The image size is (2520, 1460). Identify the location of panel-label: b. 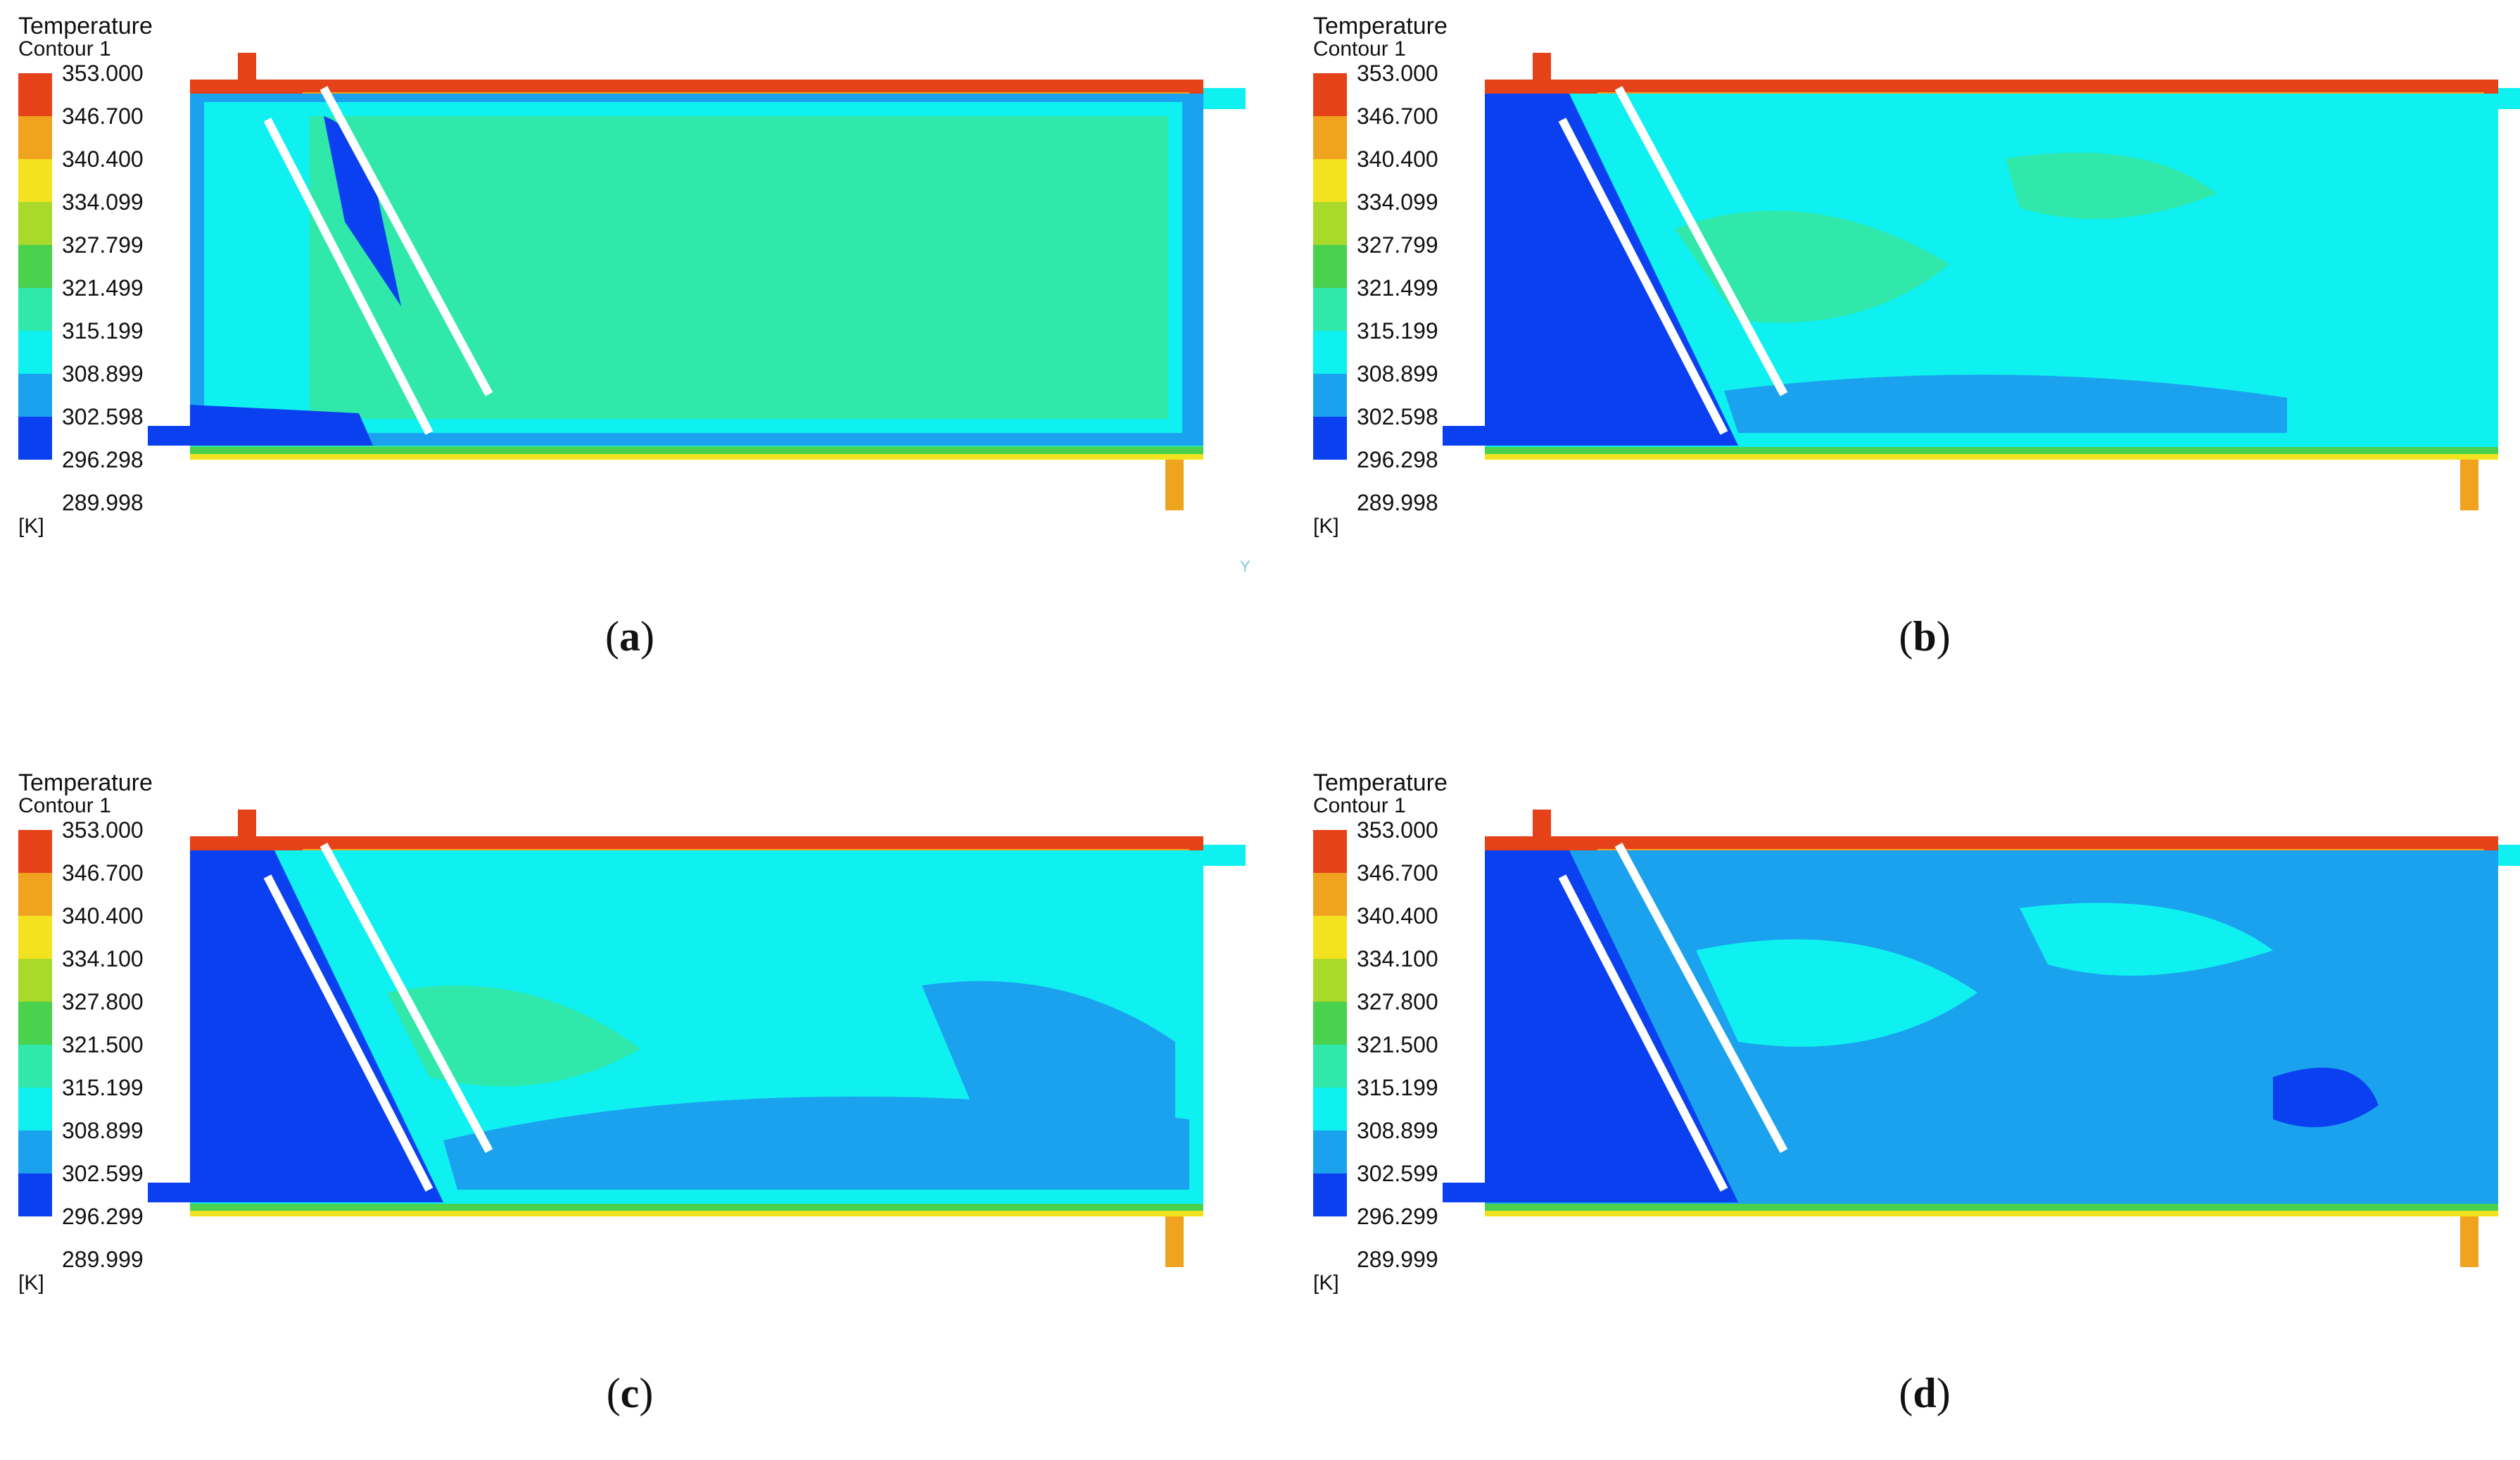
(1925, 636).